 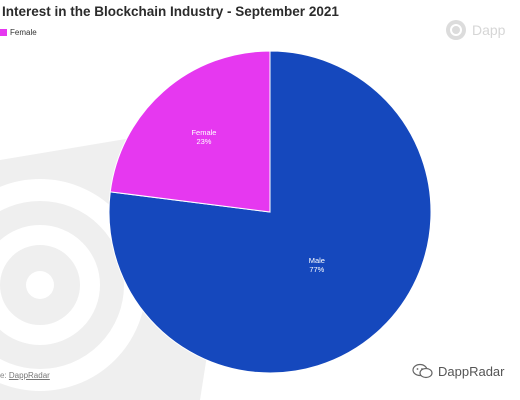 I want to click on wechat-footer-watermark: DappRadar, so click(x=458, y=371).